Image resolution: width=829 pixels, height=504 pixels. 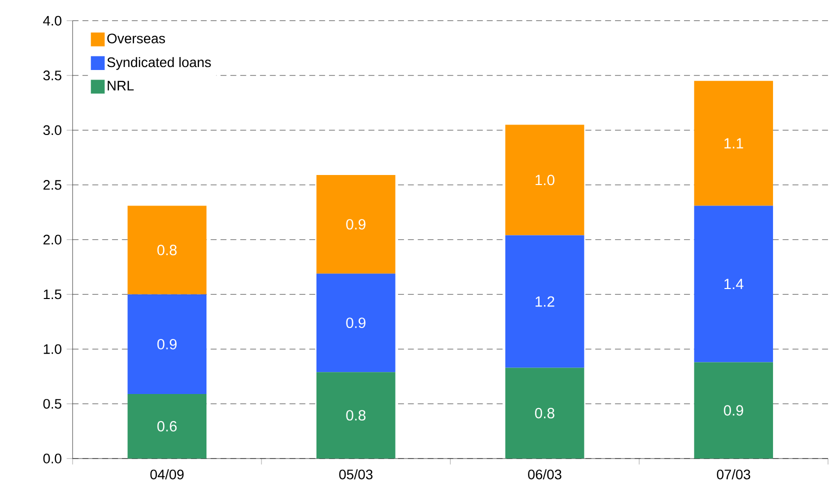 I want to click on data-label: 1.0, so click(x=545, y=180).